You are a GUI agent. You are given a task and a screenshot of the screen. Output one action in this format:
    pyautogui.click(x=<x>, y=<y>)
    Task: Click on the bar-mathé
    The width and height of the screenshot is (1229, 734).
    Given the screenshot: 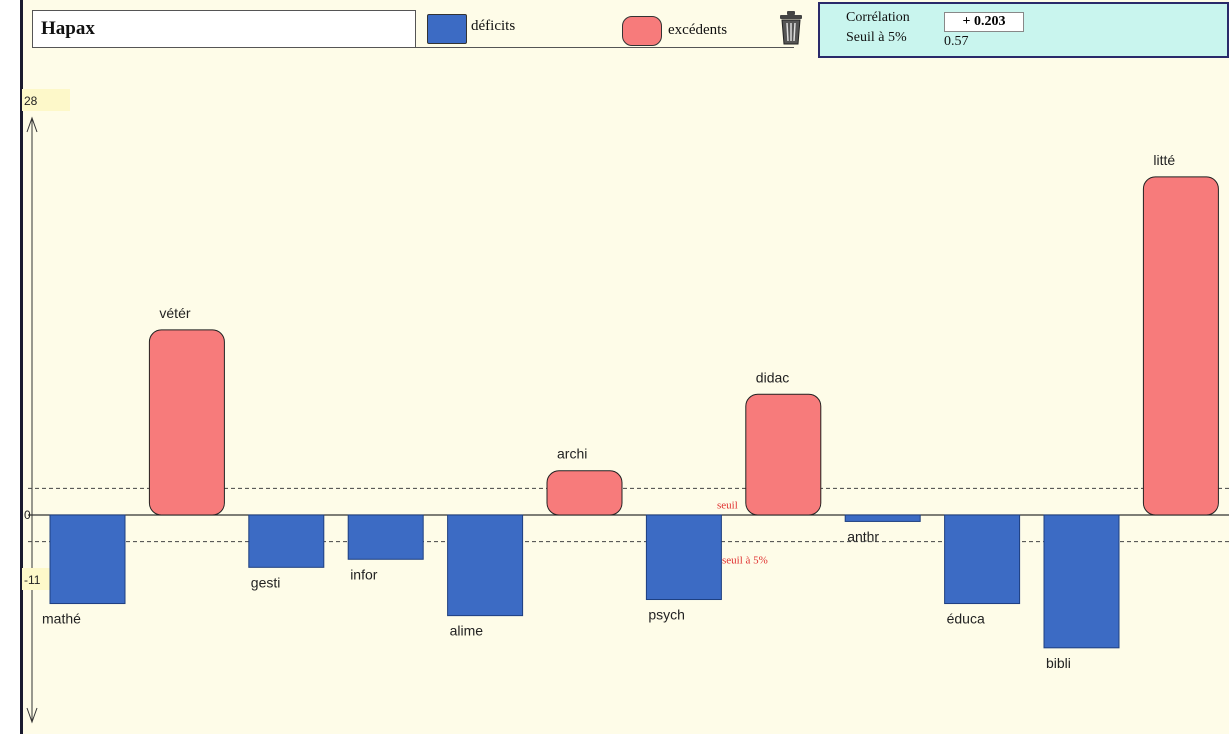 What is the action you would take?
    pyautogui.click(x=87, y=559)
    